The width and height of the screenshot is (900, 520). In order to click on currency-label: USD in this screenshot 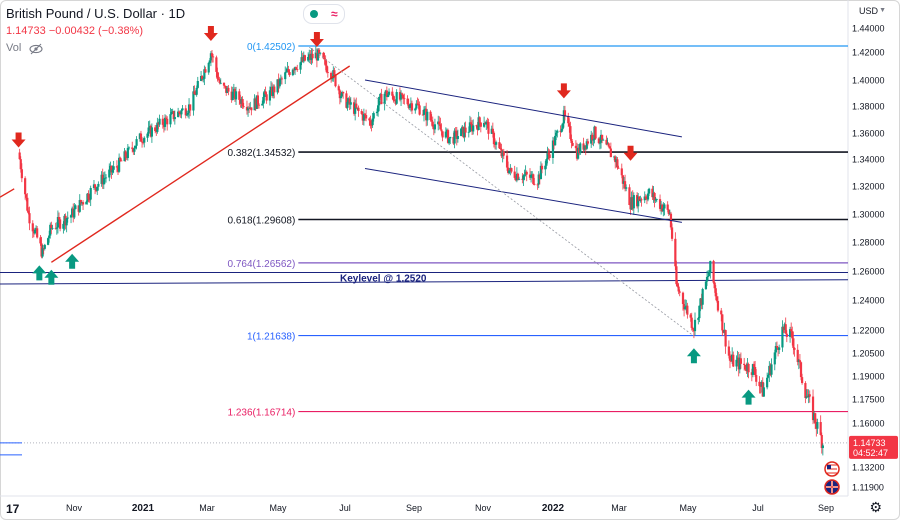, I will do `click(868, 11)`.